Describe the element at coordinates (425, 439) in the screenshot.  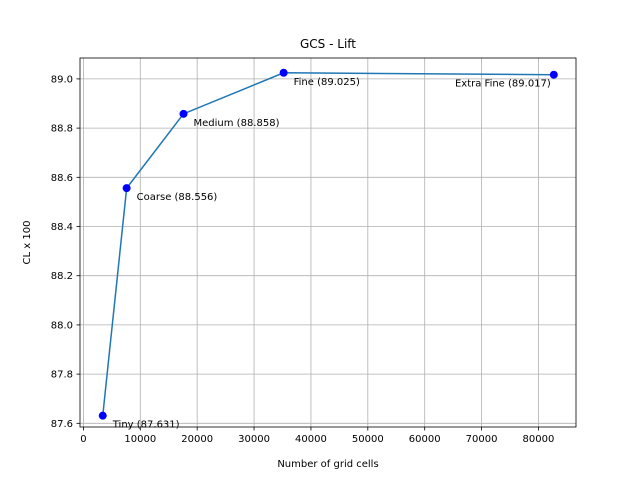
I see `x-tick-label: 60000` at that location.